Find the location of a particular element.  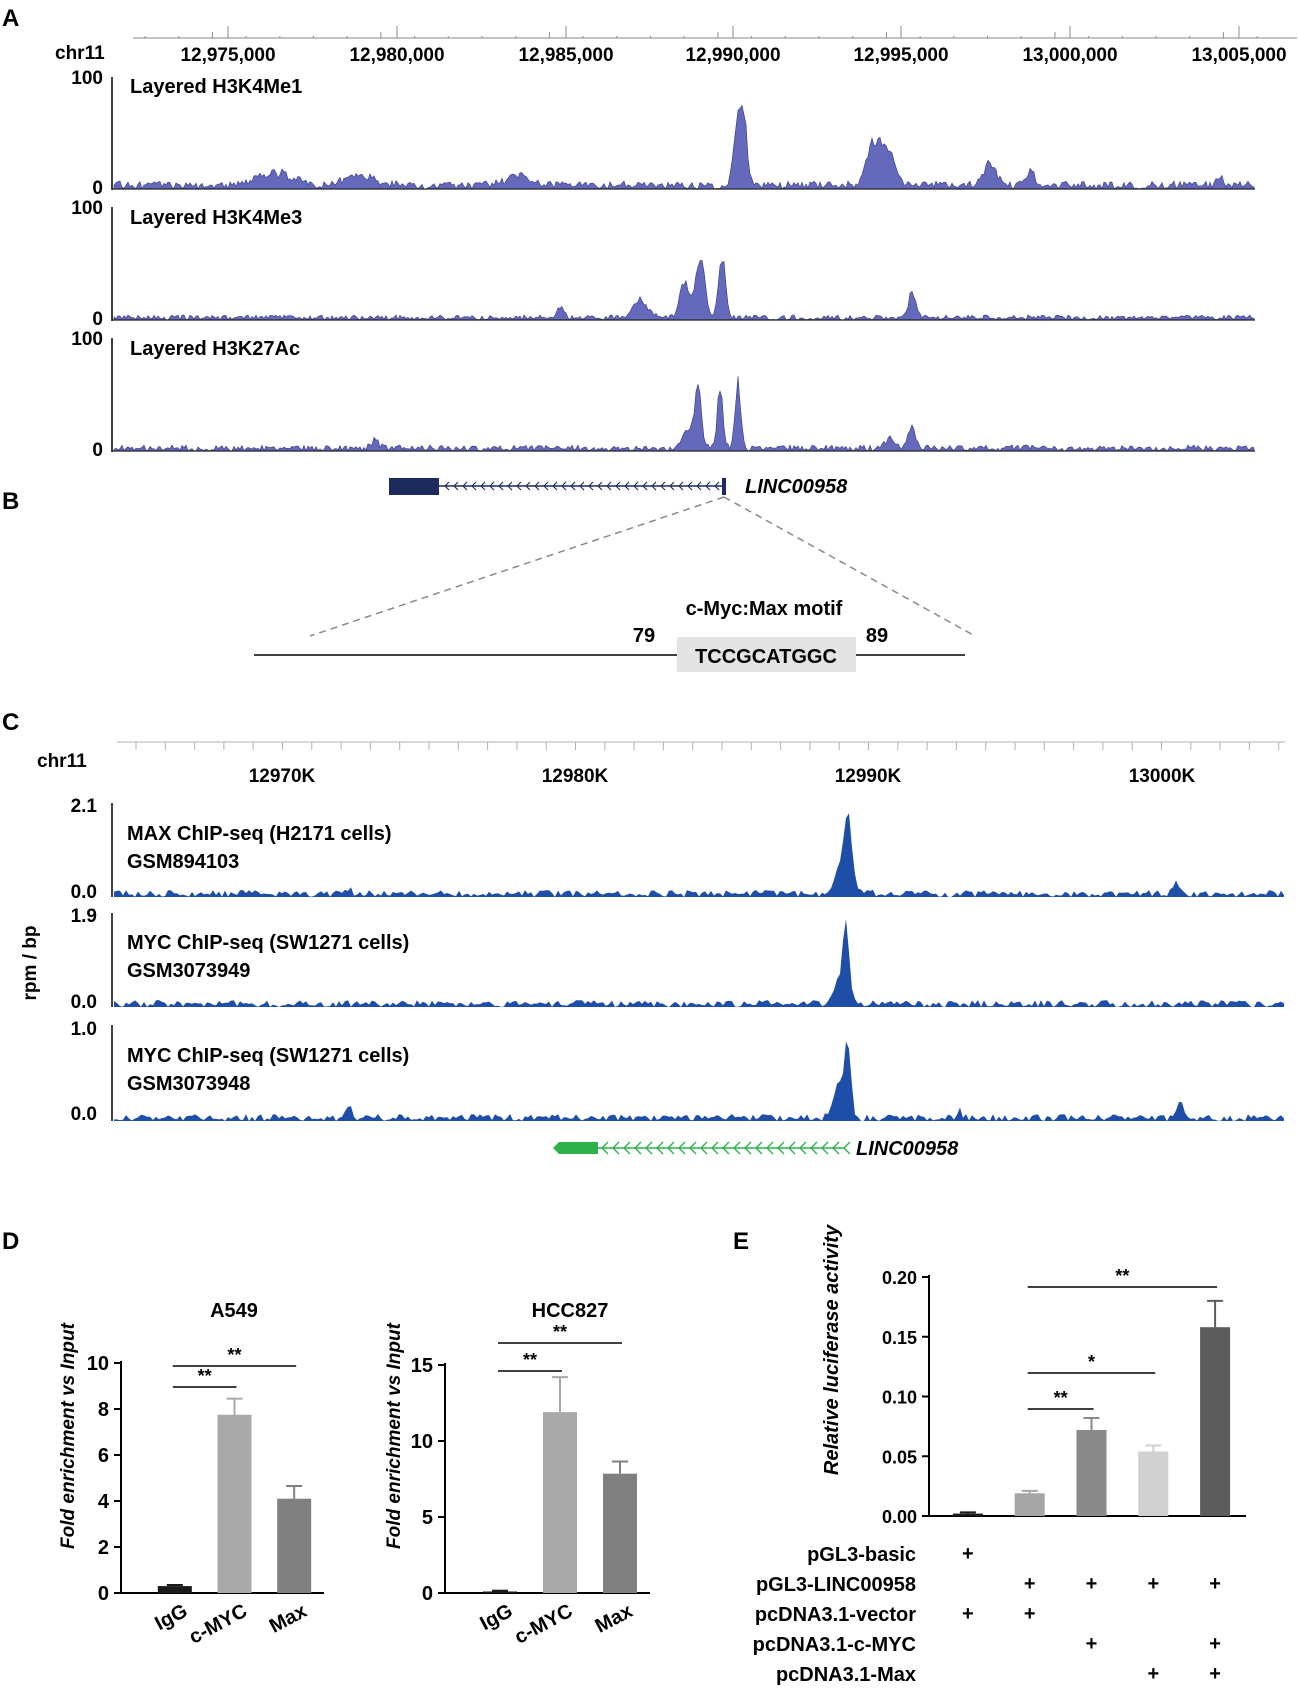

tick-label-a: 12,990,000 is located at coordinates (732, 55).